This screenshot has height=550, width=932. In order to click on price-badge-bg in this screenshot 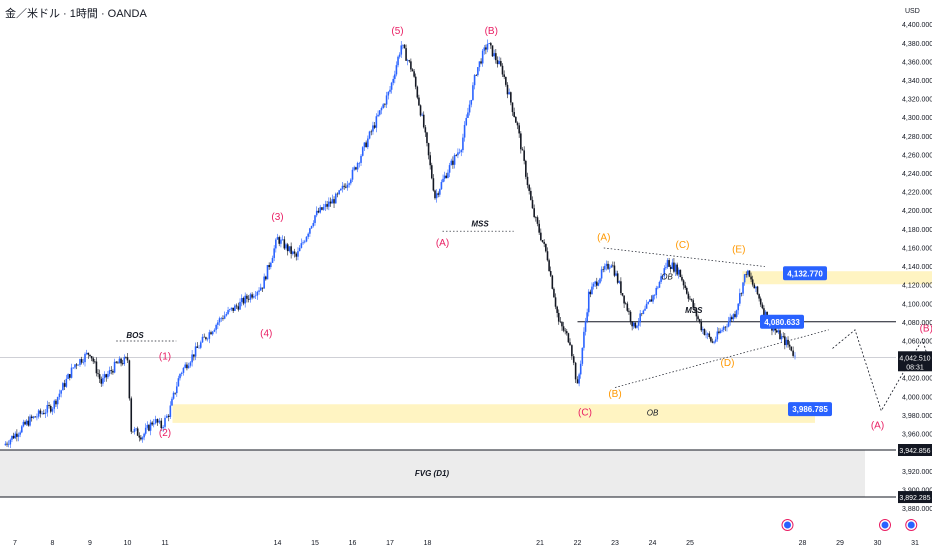, I will do `click(782, 321)`.